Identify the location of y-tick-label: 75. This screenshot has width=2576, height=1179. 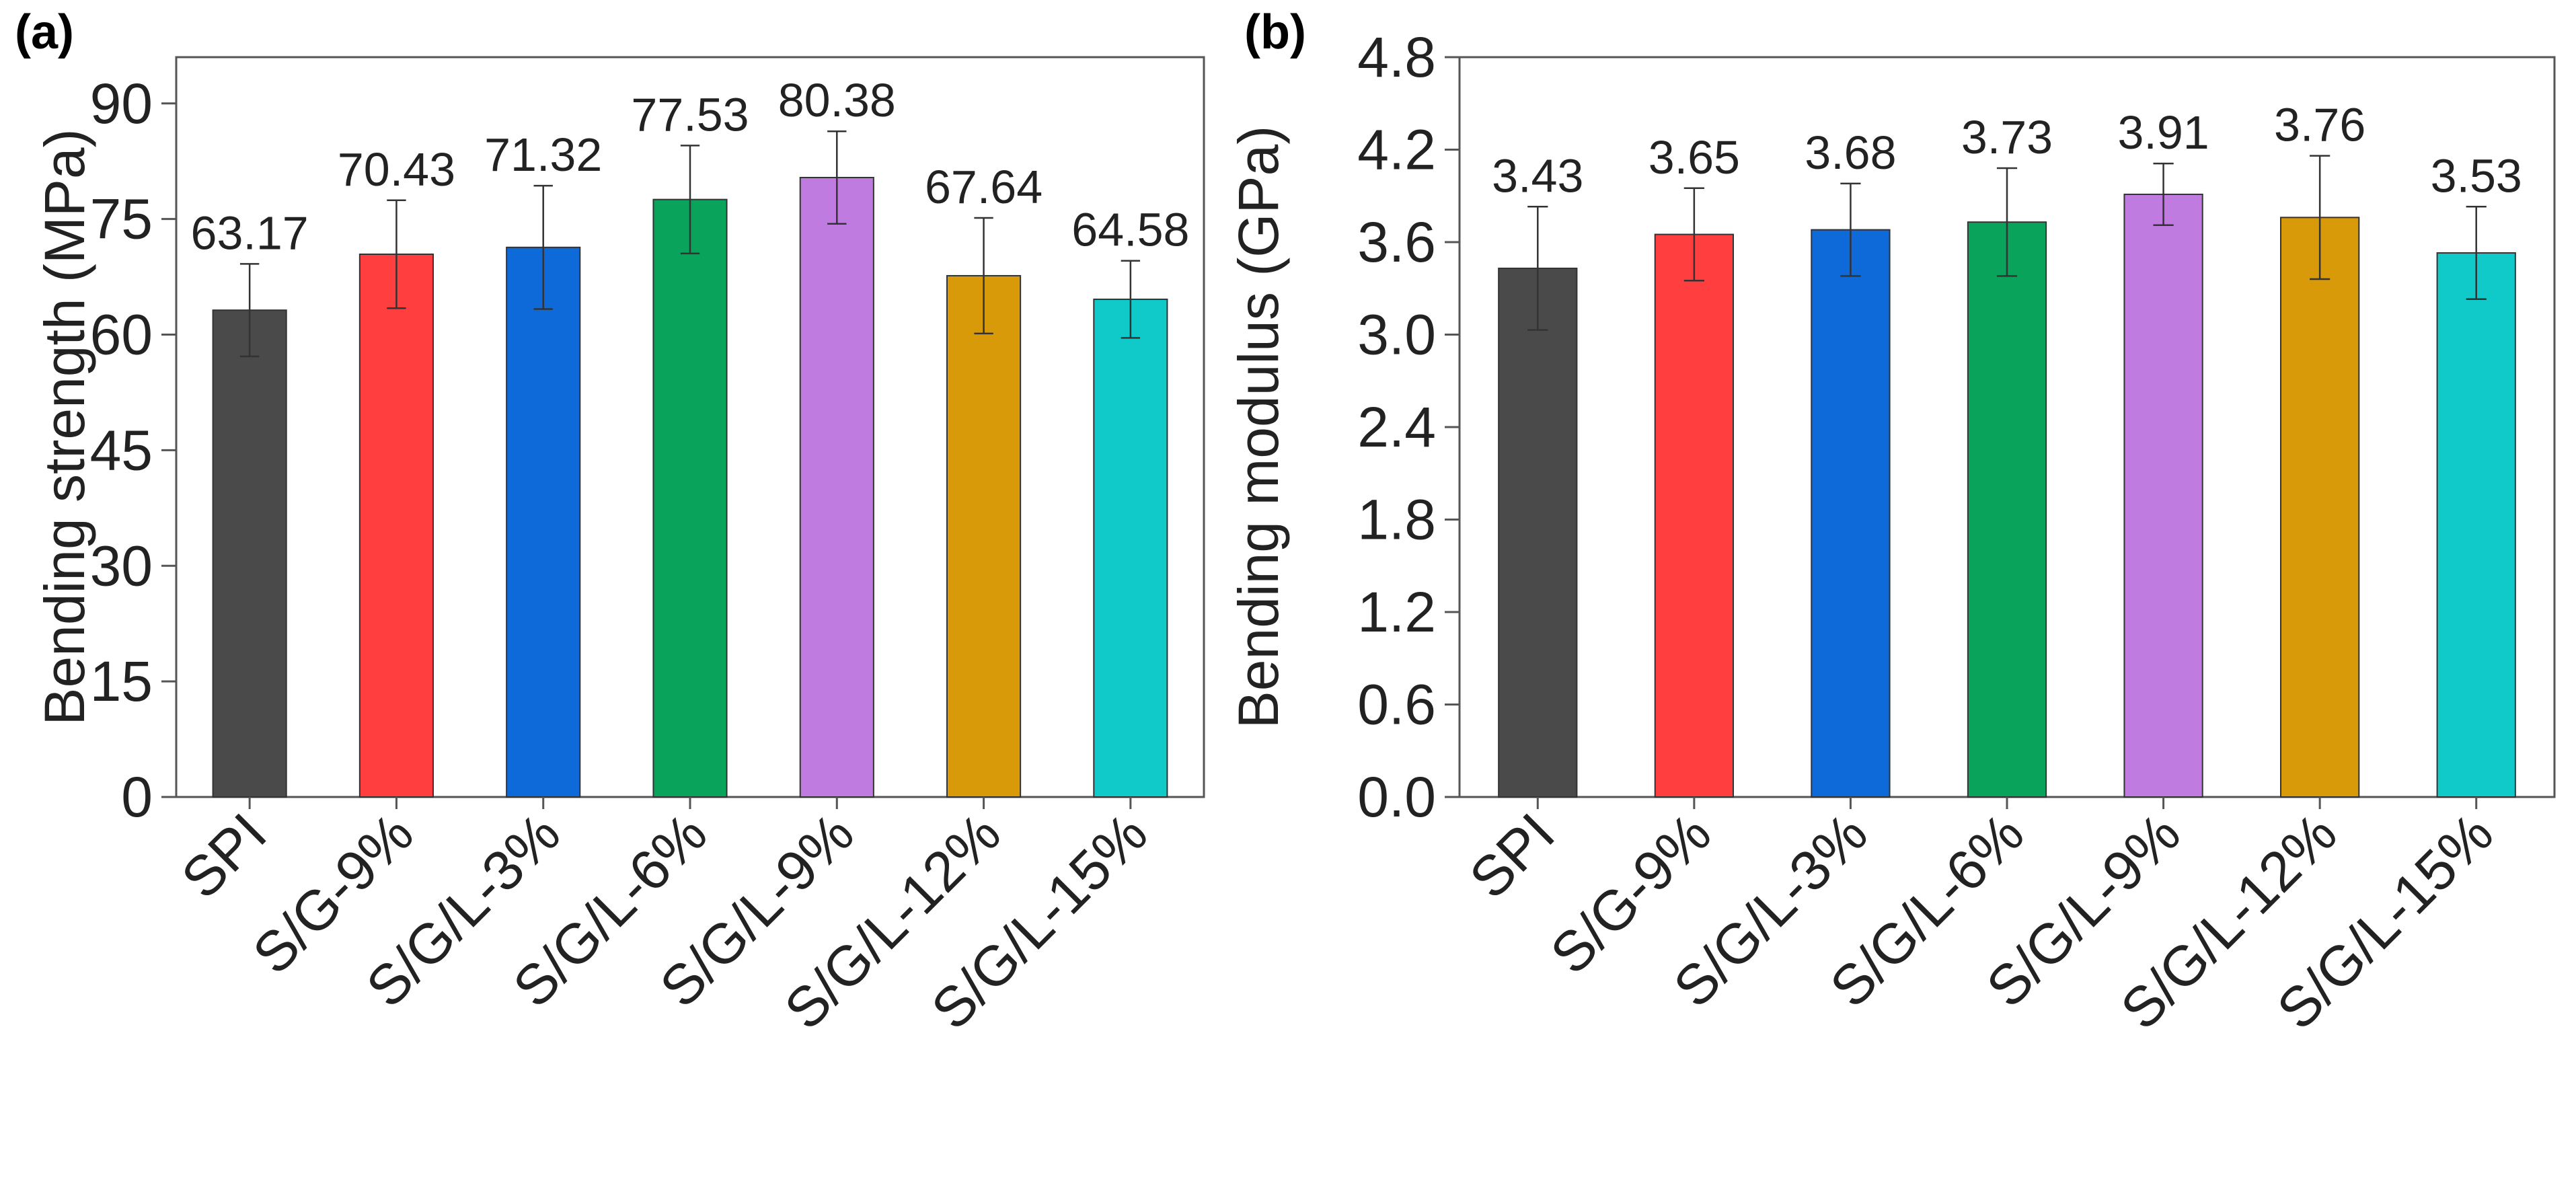
(121, 219).